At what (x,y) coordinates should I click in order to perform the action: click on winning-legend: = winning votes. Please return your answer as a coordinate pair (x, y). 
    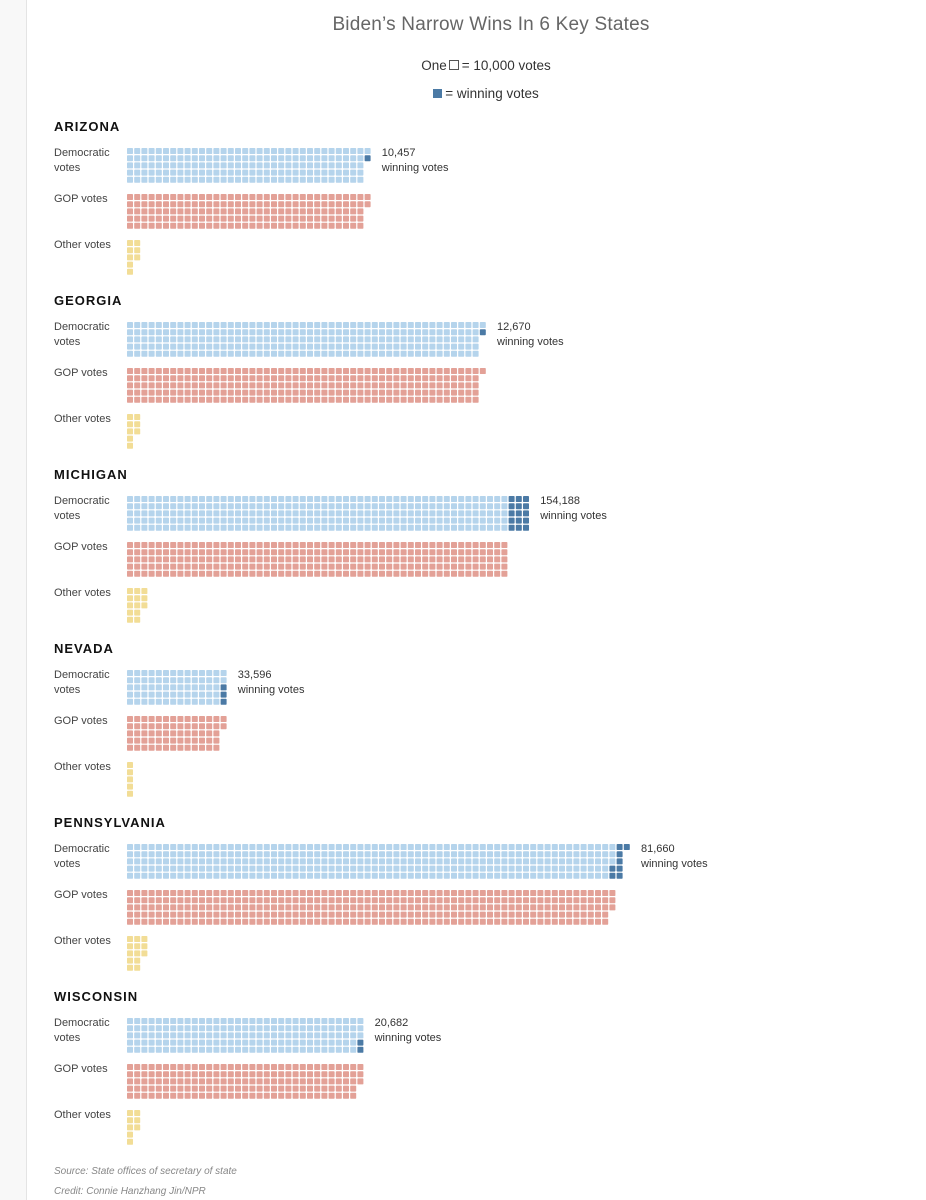
    Looking at the image, I should click on (476, 93).